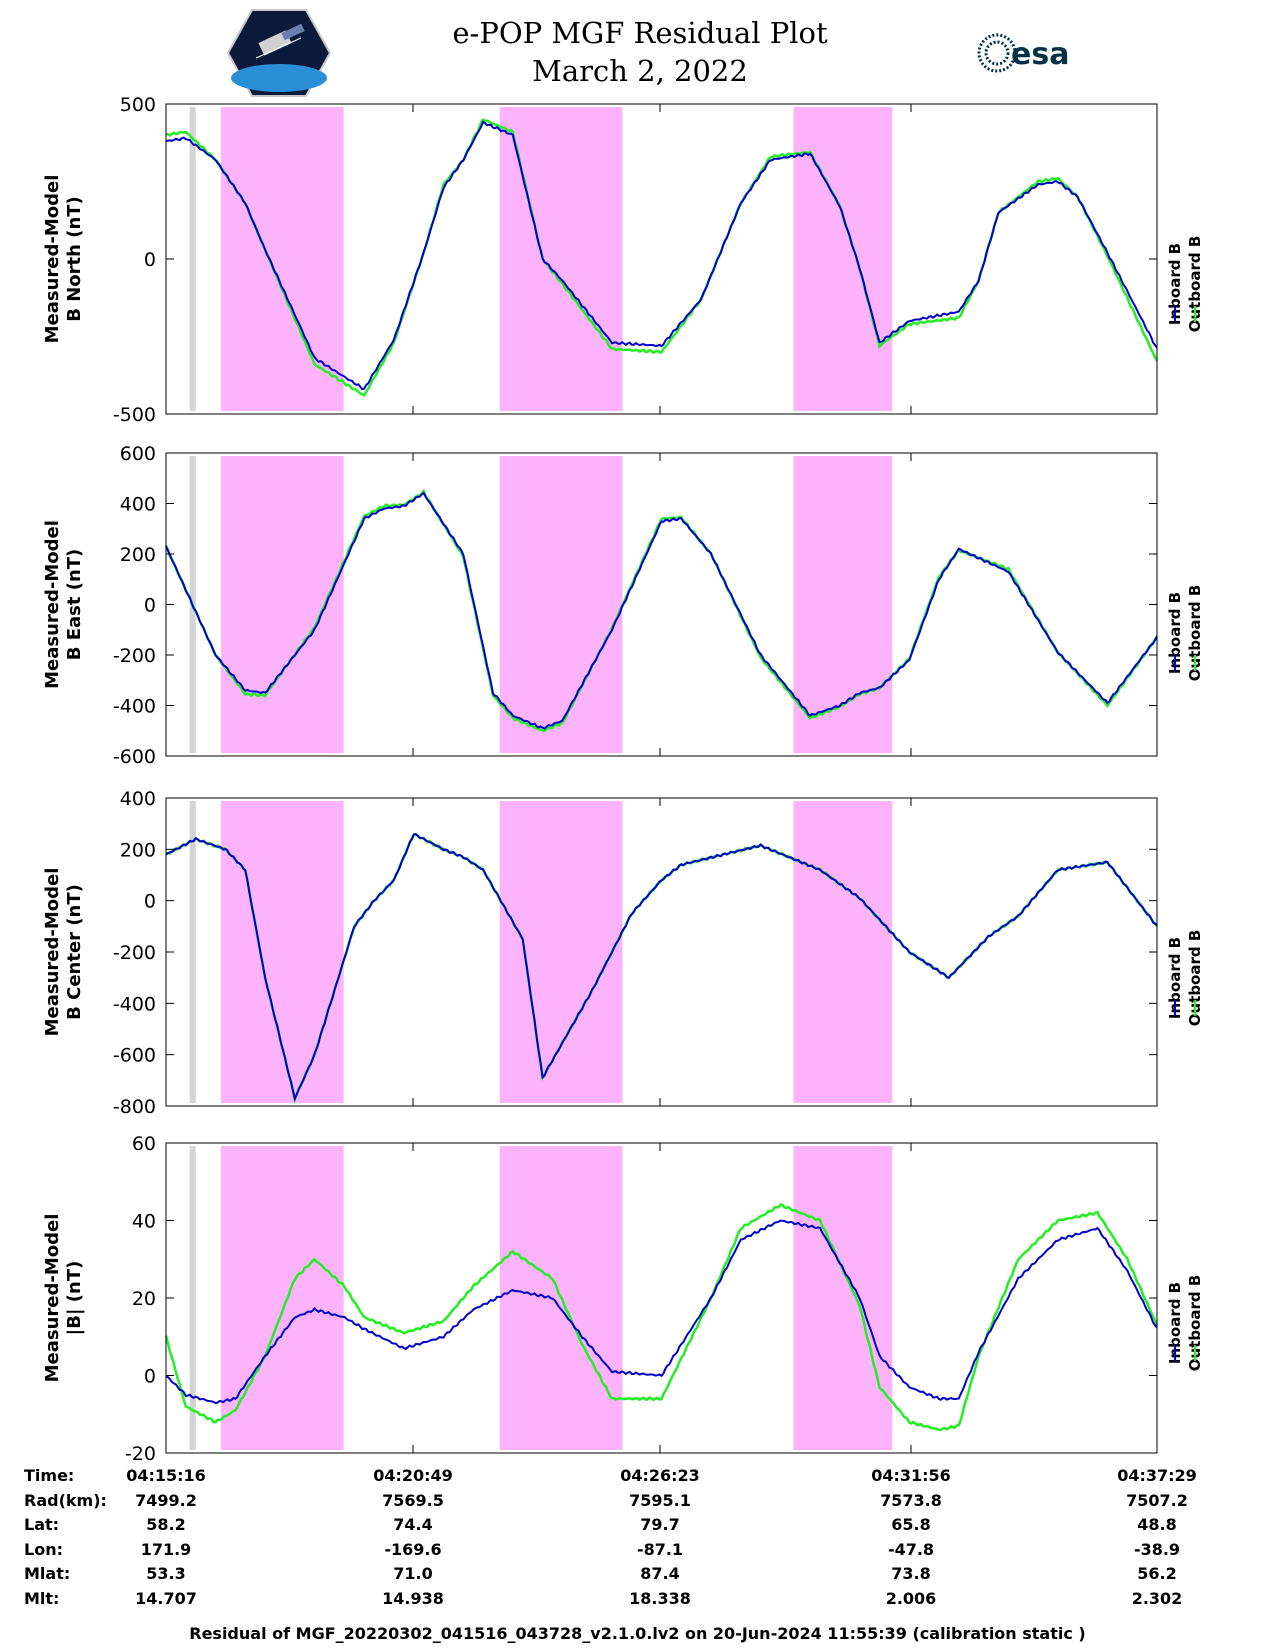 The height and width of the screenshot is (1650, 1275). I want to click on info-value: 73.8, so click(911, 1574).